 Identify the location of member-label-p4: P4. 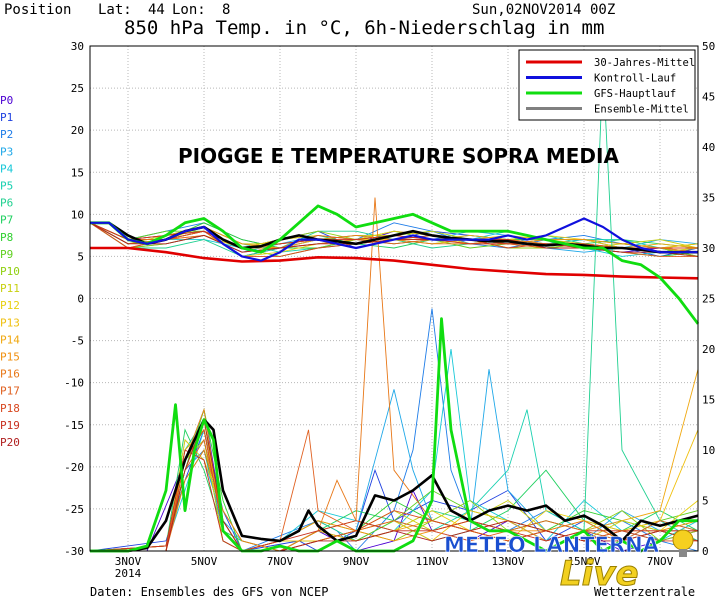
(7, 168).